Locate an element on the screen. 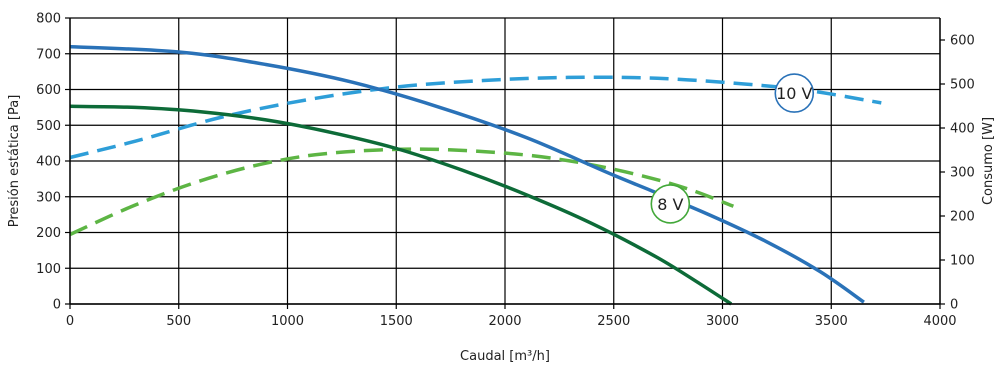 This screenshot has height=367, width=1000. series-badge: 8 V is located at coordinates (670, 204).